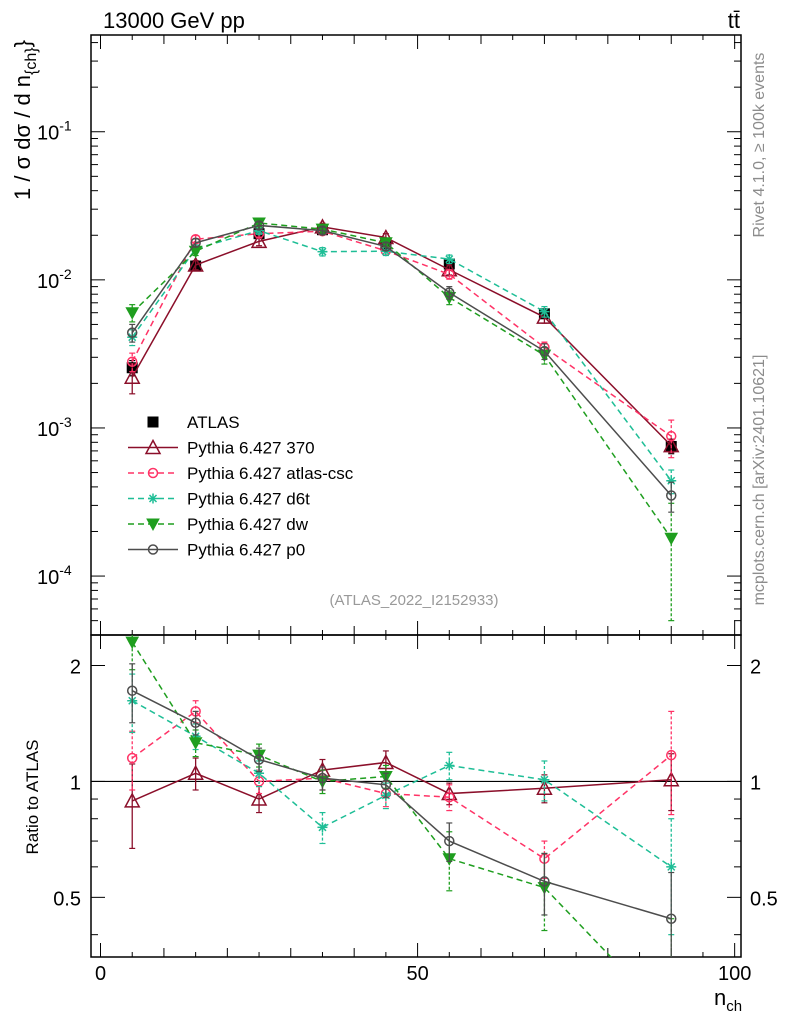 This screenshot has height=1029, width=786. I want to click on svg-text: nch, so click(728, 1000).